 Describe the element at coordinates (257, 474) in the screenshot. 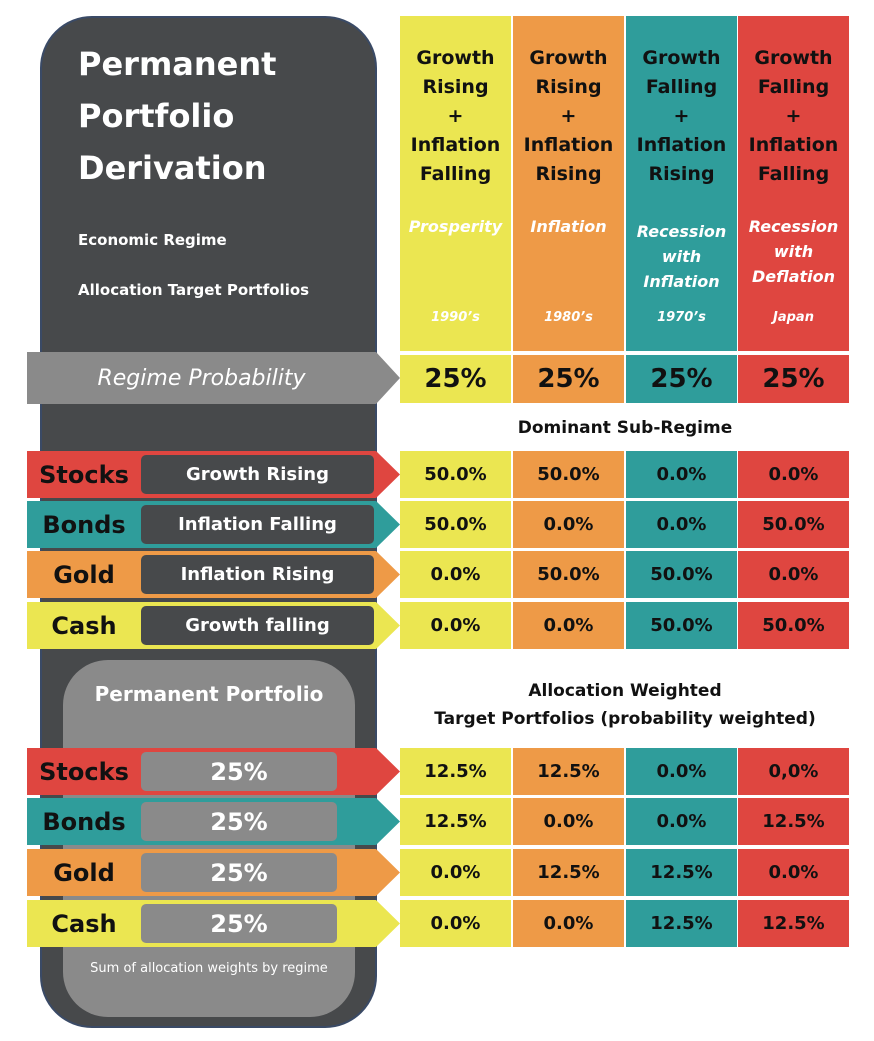

I see `sub-regime-label: Growth Rising` at that location.